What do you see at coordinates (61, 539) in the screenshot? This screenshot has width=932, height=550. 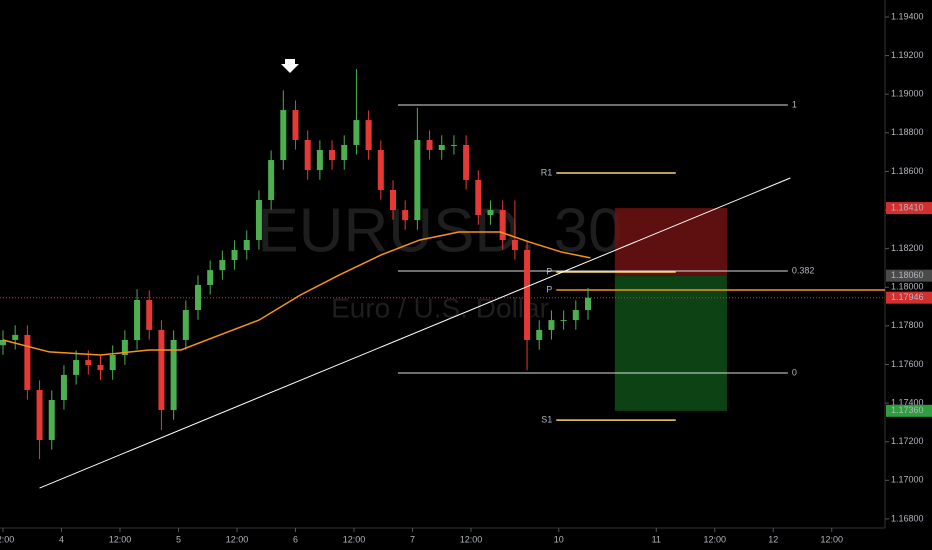 I see `x-tick-label: 4` at bounding box center [61, 539].